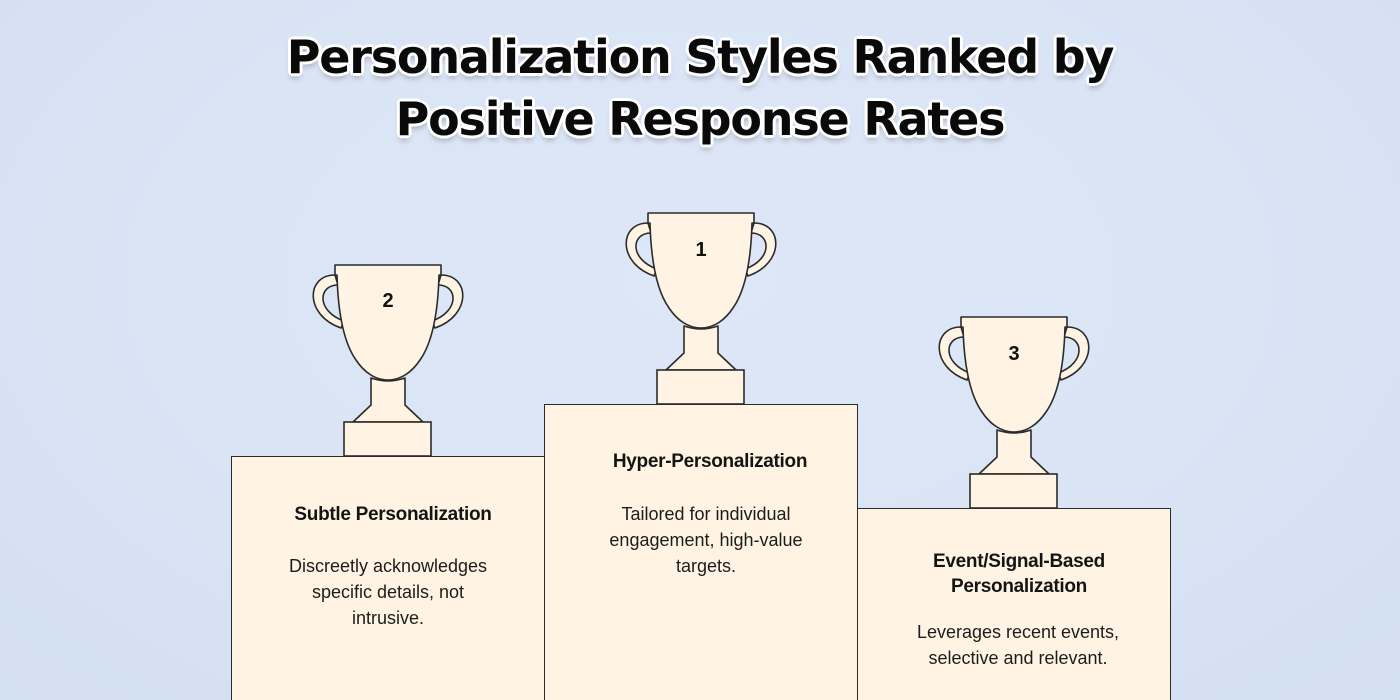 The image size is (1400, 700). I want to click on title-line-1: Personalization Styles Ranked by, so click(700, 57).